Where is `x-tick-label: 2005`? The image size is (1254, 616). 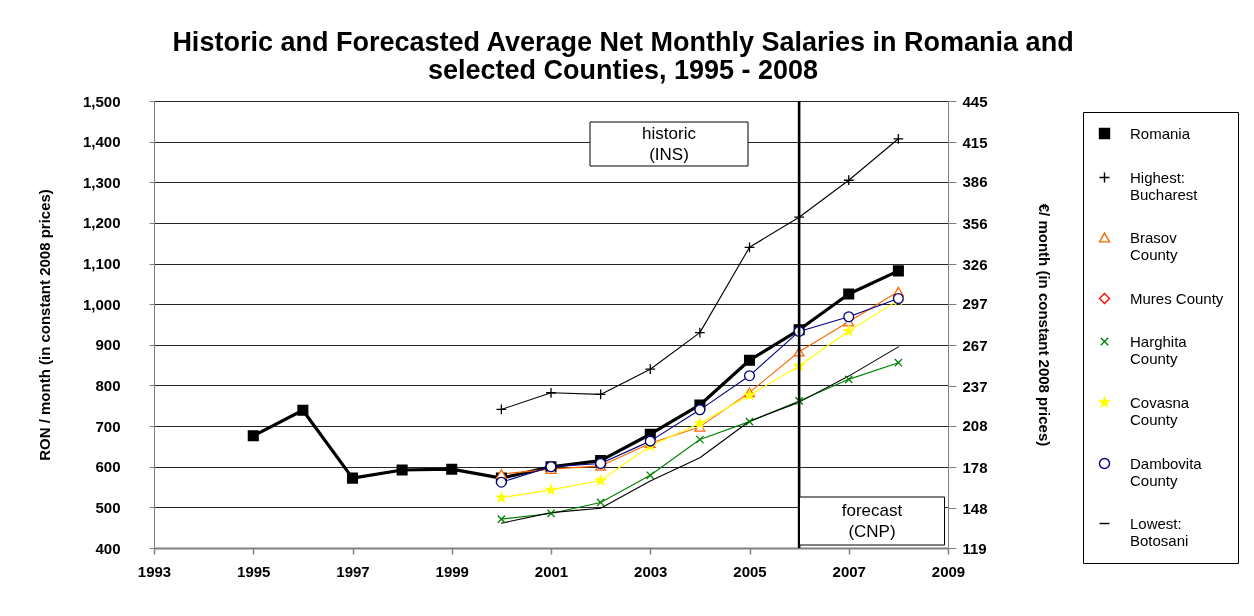 x-tick-label: 2005 is located at coordinates (750, 571).